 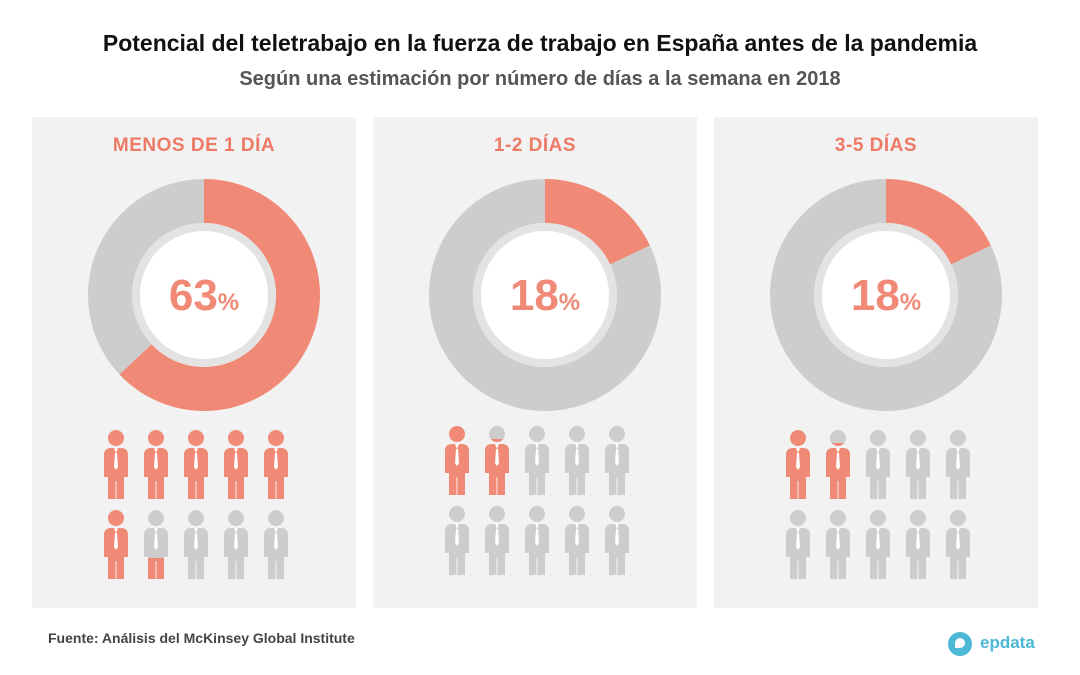 I want to click on brand-logo: epdata, so click(x=998, y=645).